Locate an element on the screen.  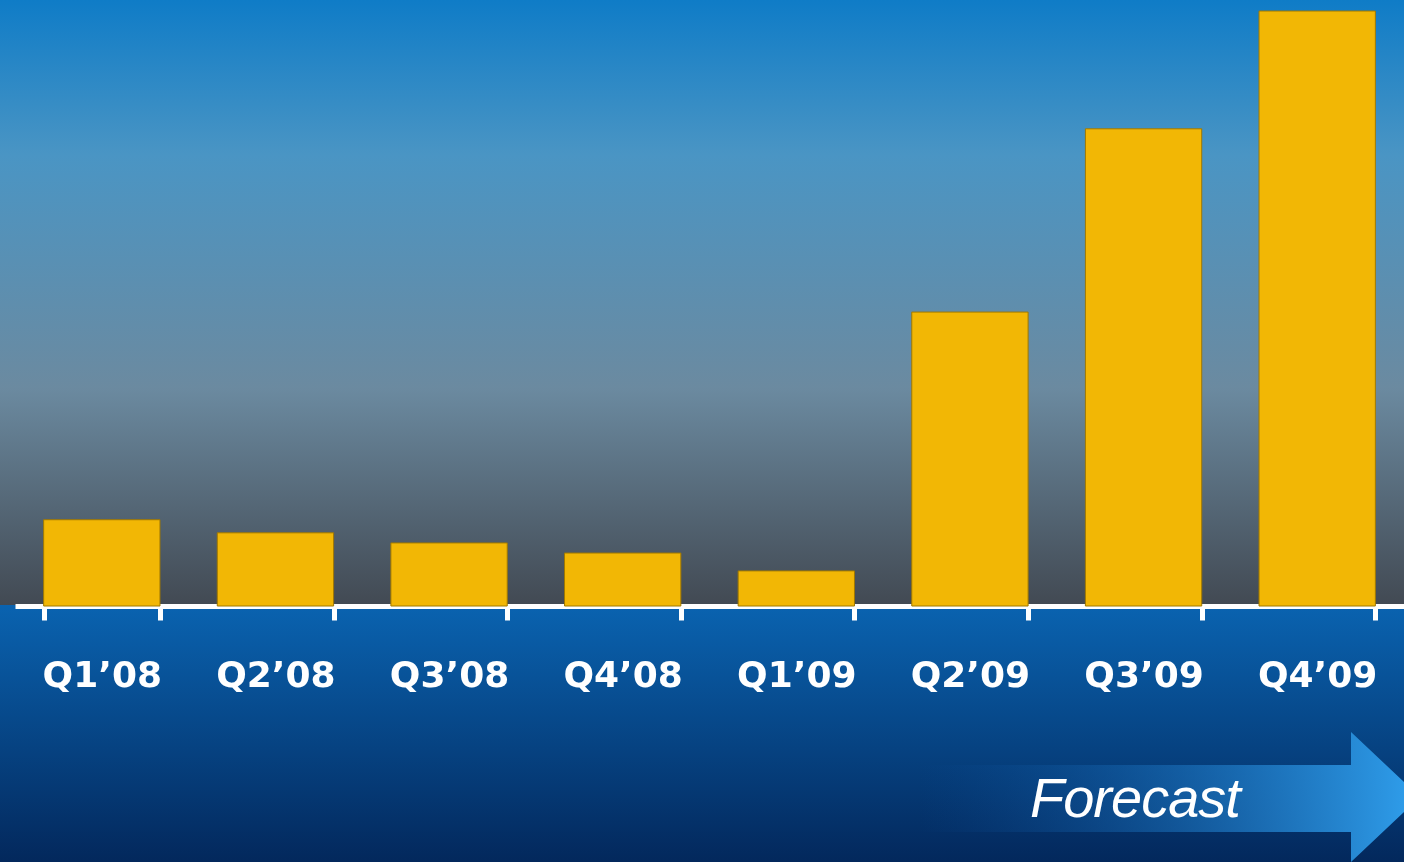
x-tick-label: Q4’08 is located at coordinates (623, 674).